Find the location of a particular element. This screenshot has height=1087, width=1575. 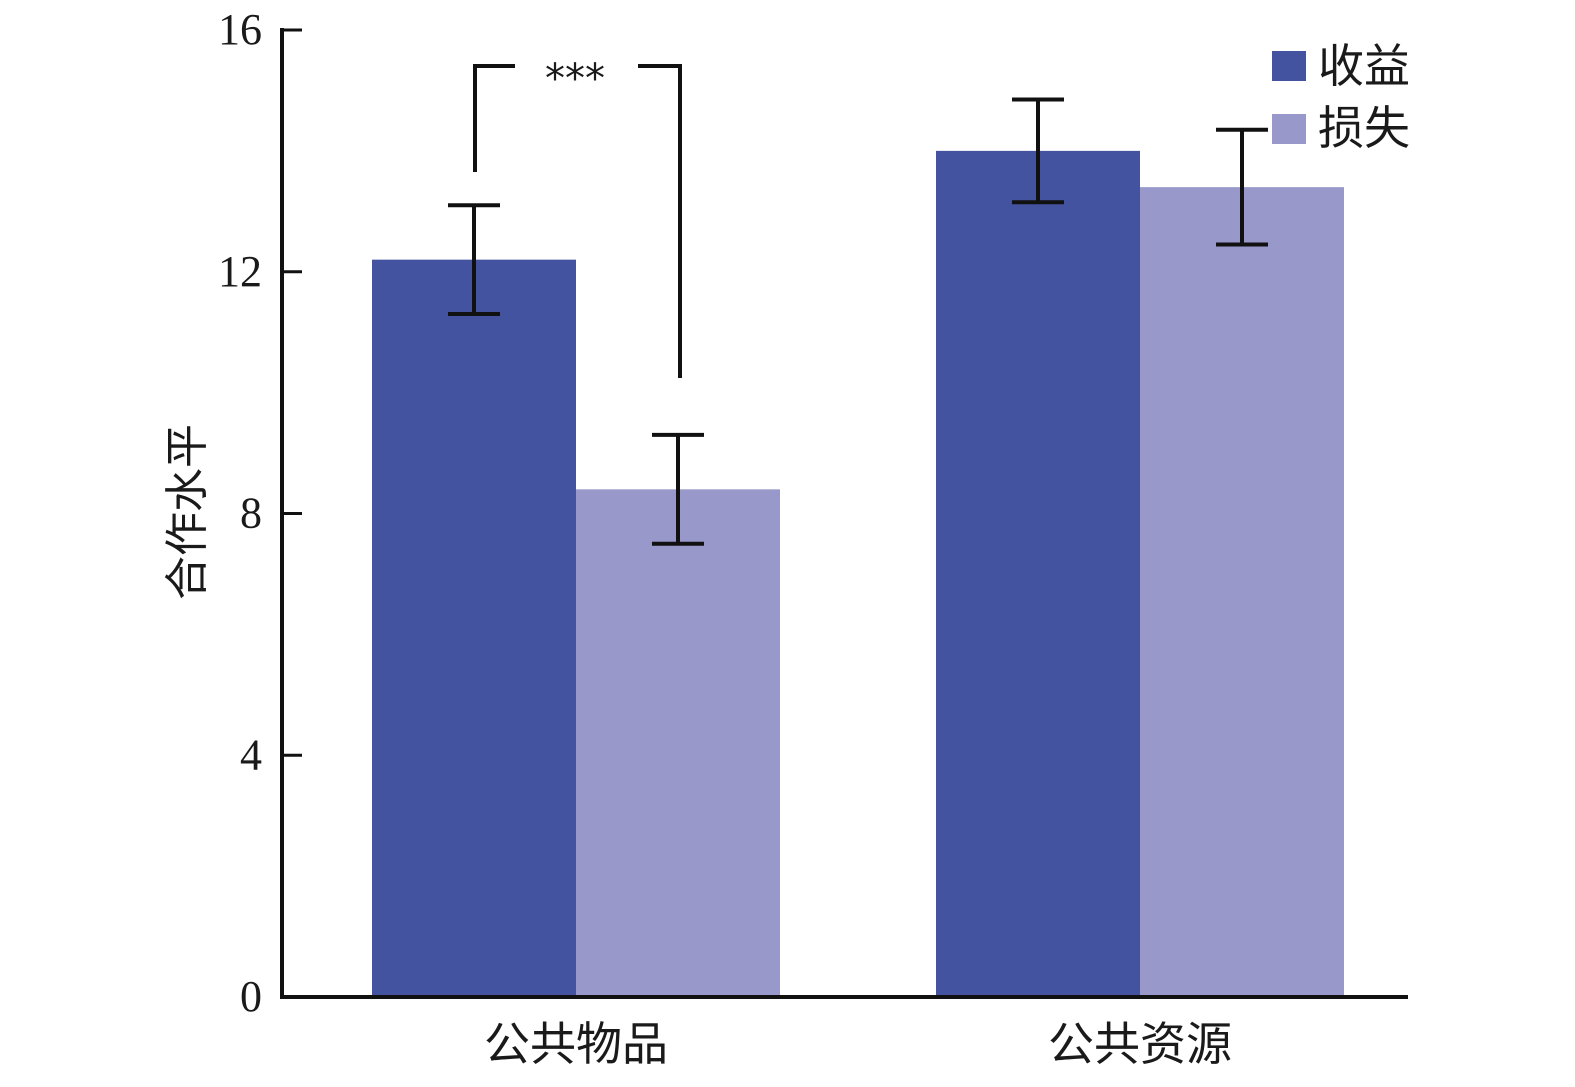

x-category-label-0: 公共物品 is located at coordinates (576, 1044).